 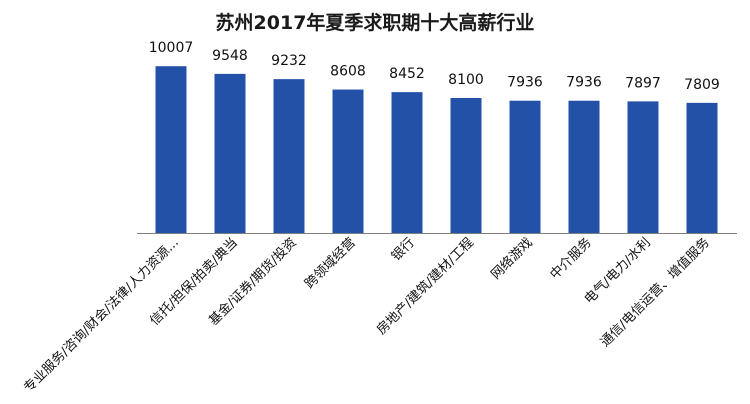 What do you see at coordinates (584, 83) in the screenshot?
I see `value-label-7: 7936` at bounding box center [584, 83].